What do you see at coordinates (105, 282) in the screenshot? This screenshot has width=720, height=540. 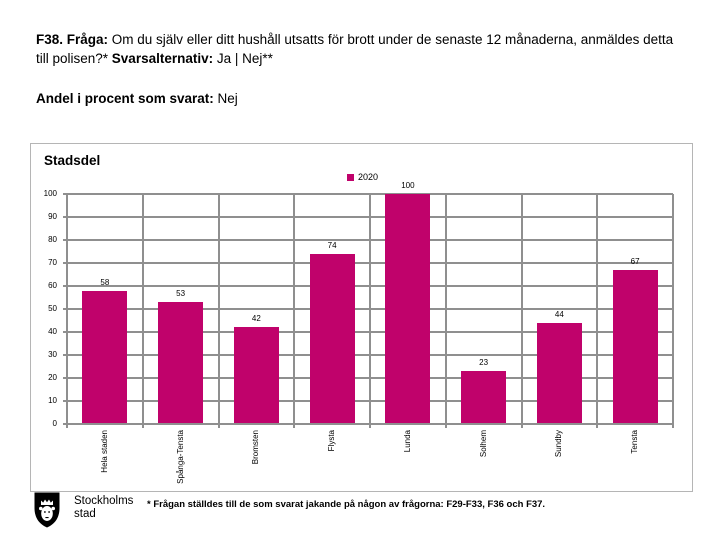 I see `bar-value-label: 58` at bounding box center [105, 282].